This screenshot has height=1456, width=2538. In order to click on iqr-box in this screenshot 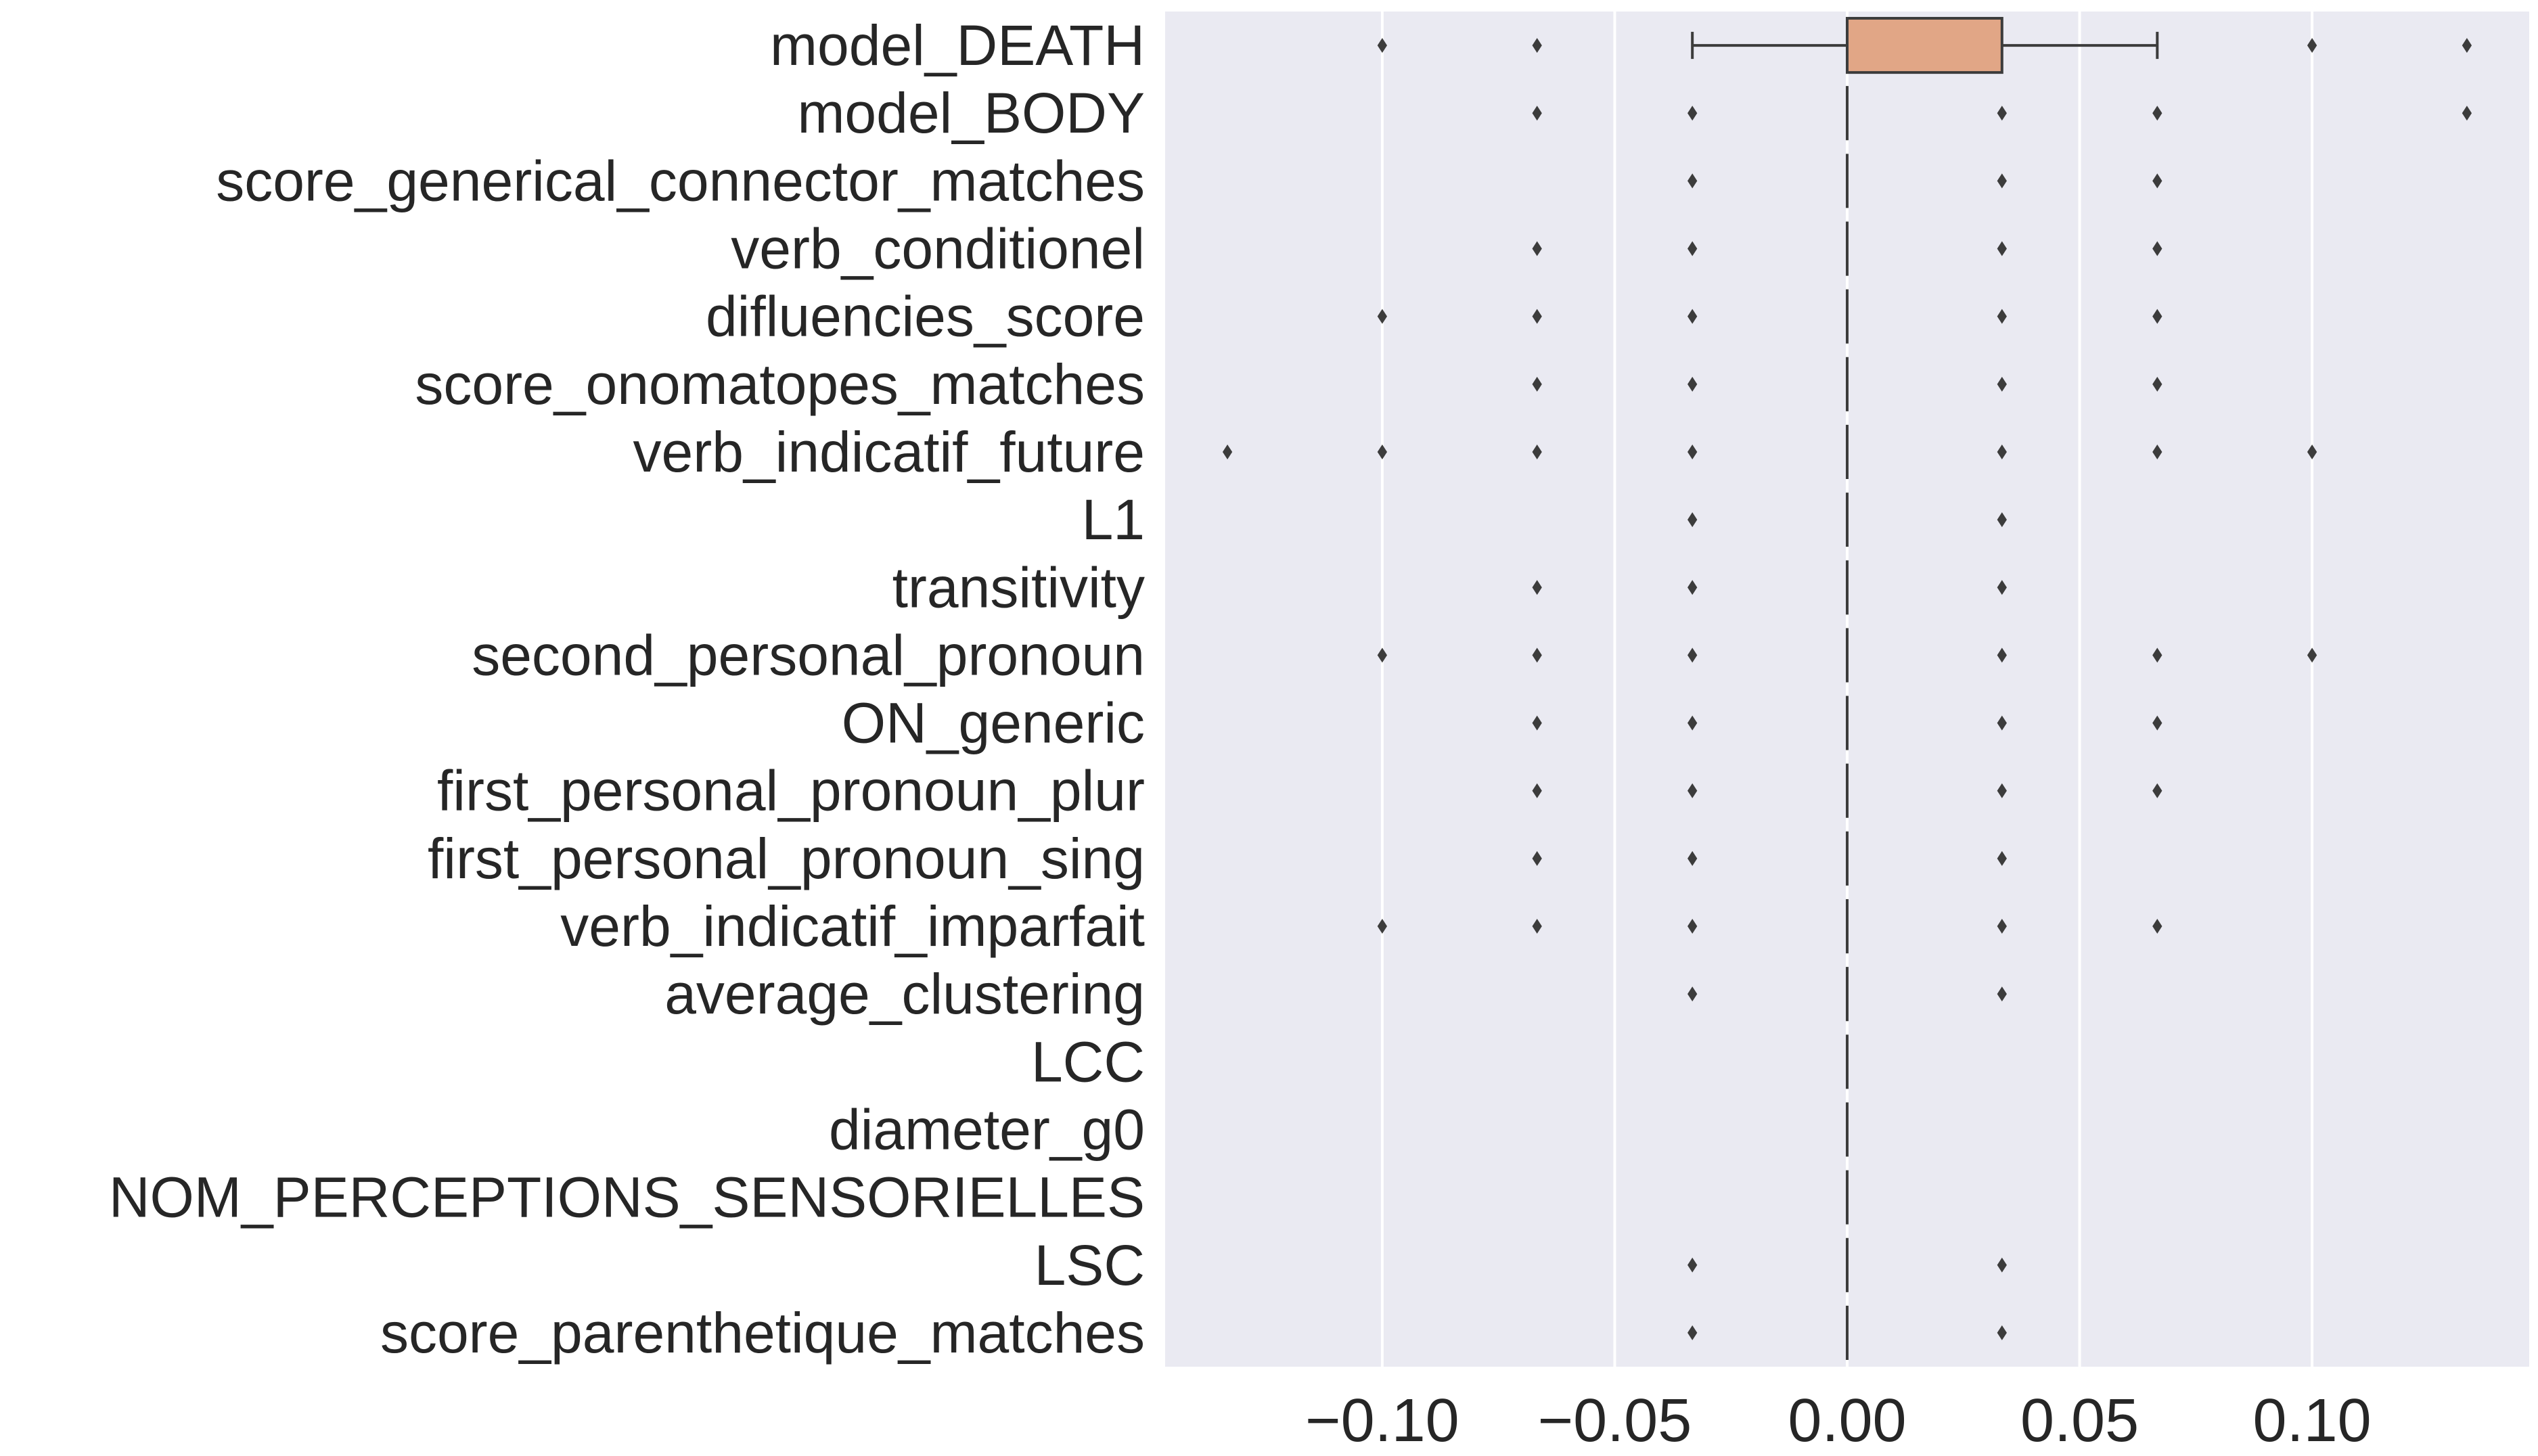, I will do `click(1924, 45)`.